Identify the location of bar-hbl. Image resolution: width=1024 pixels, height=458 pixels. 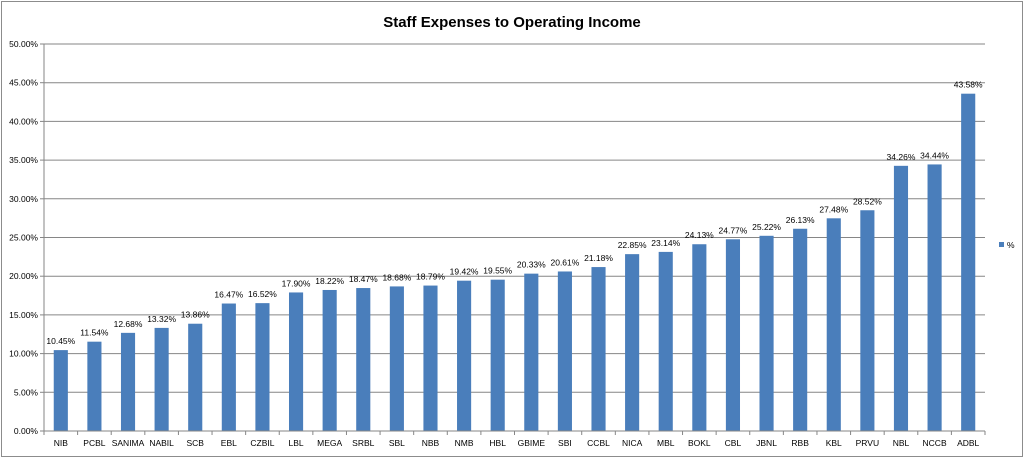
(497, 355).